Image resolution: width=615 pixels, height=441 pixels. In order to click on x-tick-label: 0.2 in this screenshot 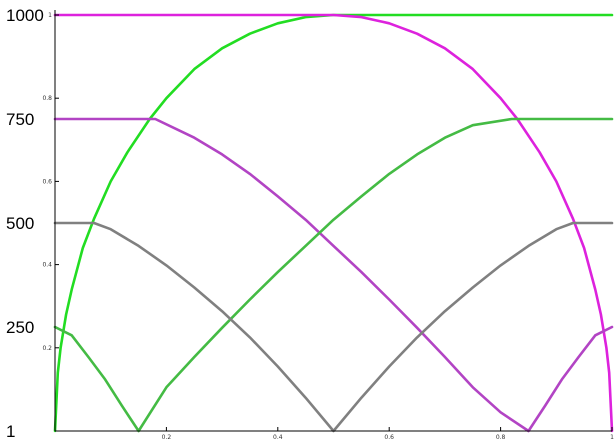, I will do `click(167, 437)`.